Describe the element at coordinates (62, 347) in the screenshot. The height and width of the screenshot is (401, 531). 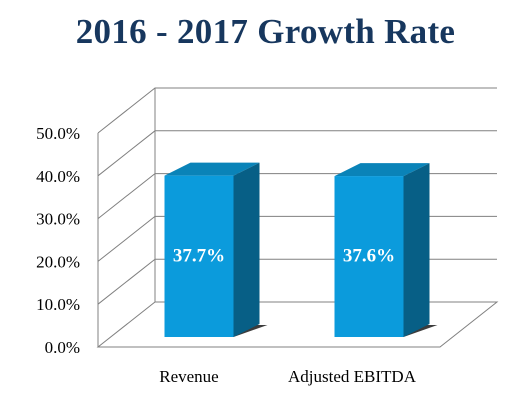
I see `y-tick-label: 0.0%` at that location.